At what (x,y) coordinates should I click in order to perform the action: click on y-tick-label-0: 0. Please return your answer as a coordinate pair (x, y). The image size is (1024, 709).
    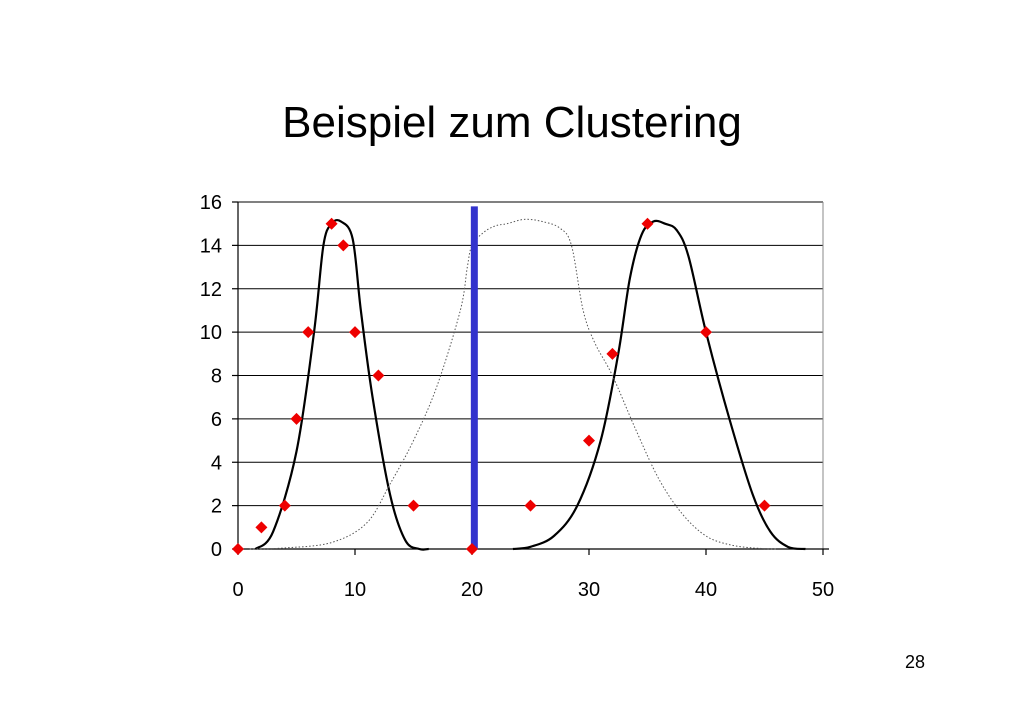
    Looking at the image, I should click on (216, 550).